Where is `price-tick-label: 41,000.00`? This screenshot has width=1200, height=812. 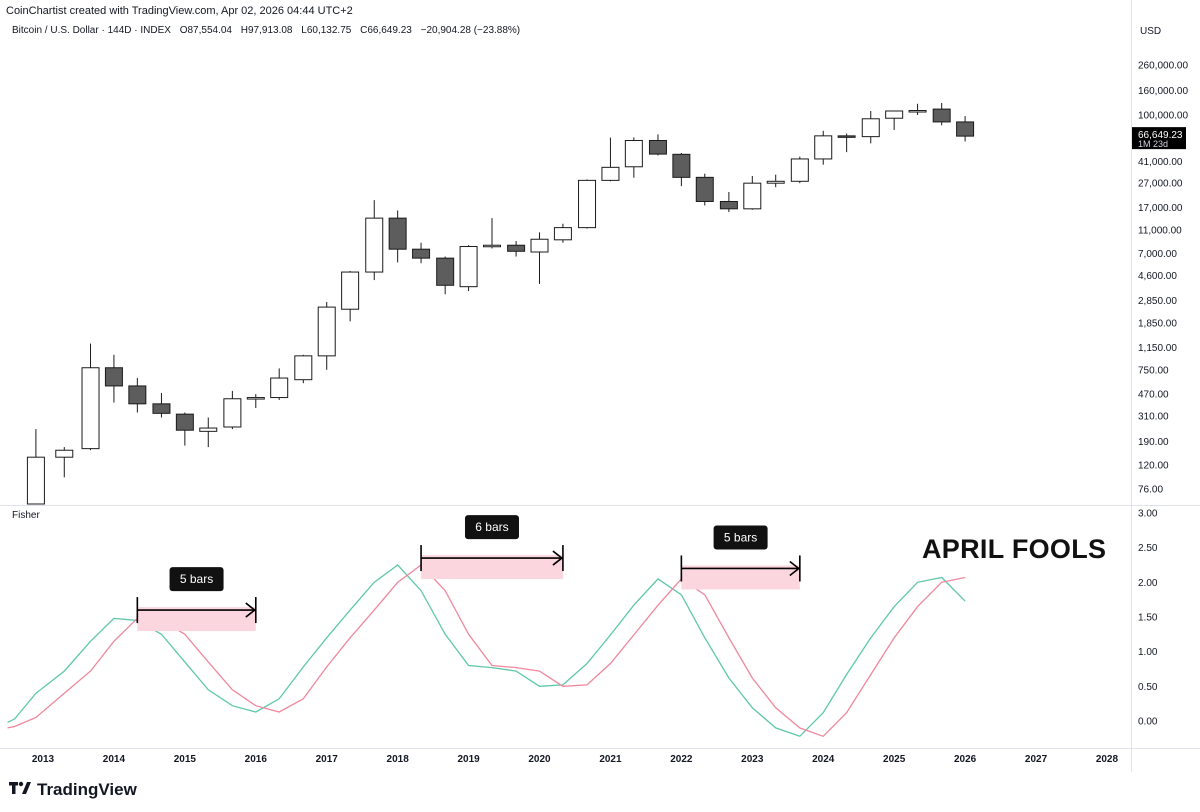
price-tick-label: 41,000.00 is located at coordinates (1160, 162).